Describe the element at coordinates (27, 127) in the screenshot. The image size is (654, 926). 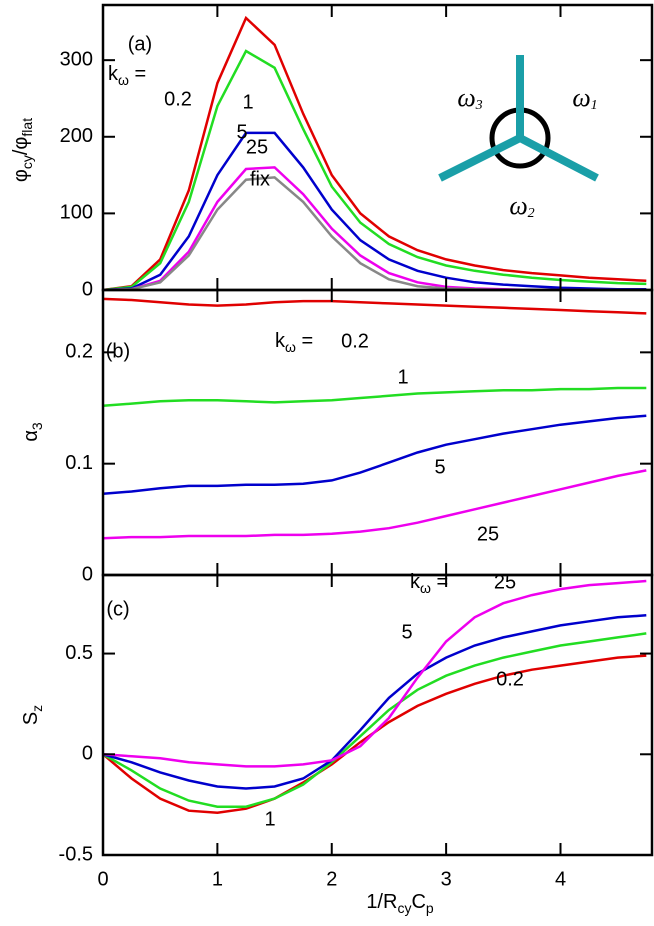
I see `text-part: flat` at that location.